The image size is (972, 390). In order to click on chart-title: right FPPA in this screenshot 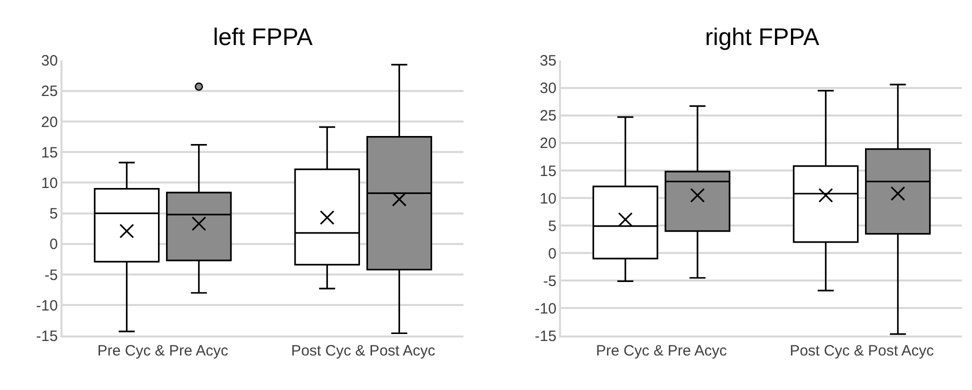, I will do `click(762, 37)`.